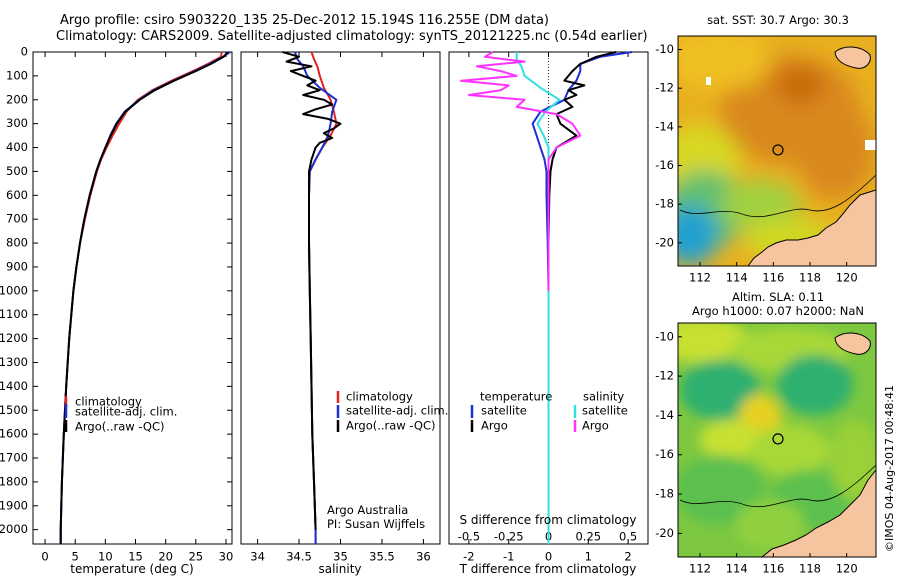 The width and height of the screenshot is (900, 580). Describe the element at coordinates (603, 397) in the screenshot. I see `legend-title-salinity: salinity` at that location.